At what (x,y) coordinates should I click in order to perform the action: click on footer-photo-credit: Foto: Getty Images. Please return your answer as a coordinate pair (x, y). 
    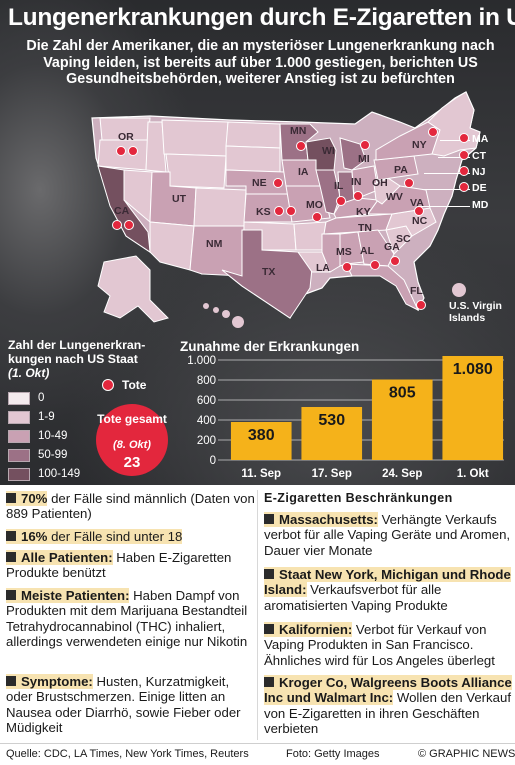
    Looking at the image, I should click on (333, 754).